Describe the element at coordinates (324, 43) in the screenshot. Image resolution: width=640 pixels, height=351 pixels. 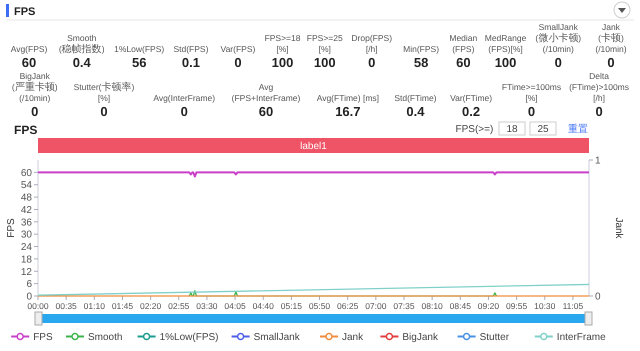
I see `category-label: FPS>=25 [%]` at that location.